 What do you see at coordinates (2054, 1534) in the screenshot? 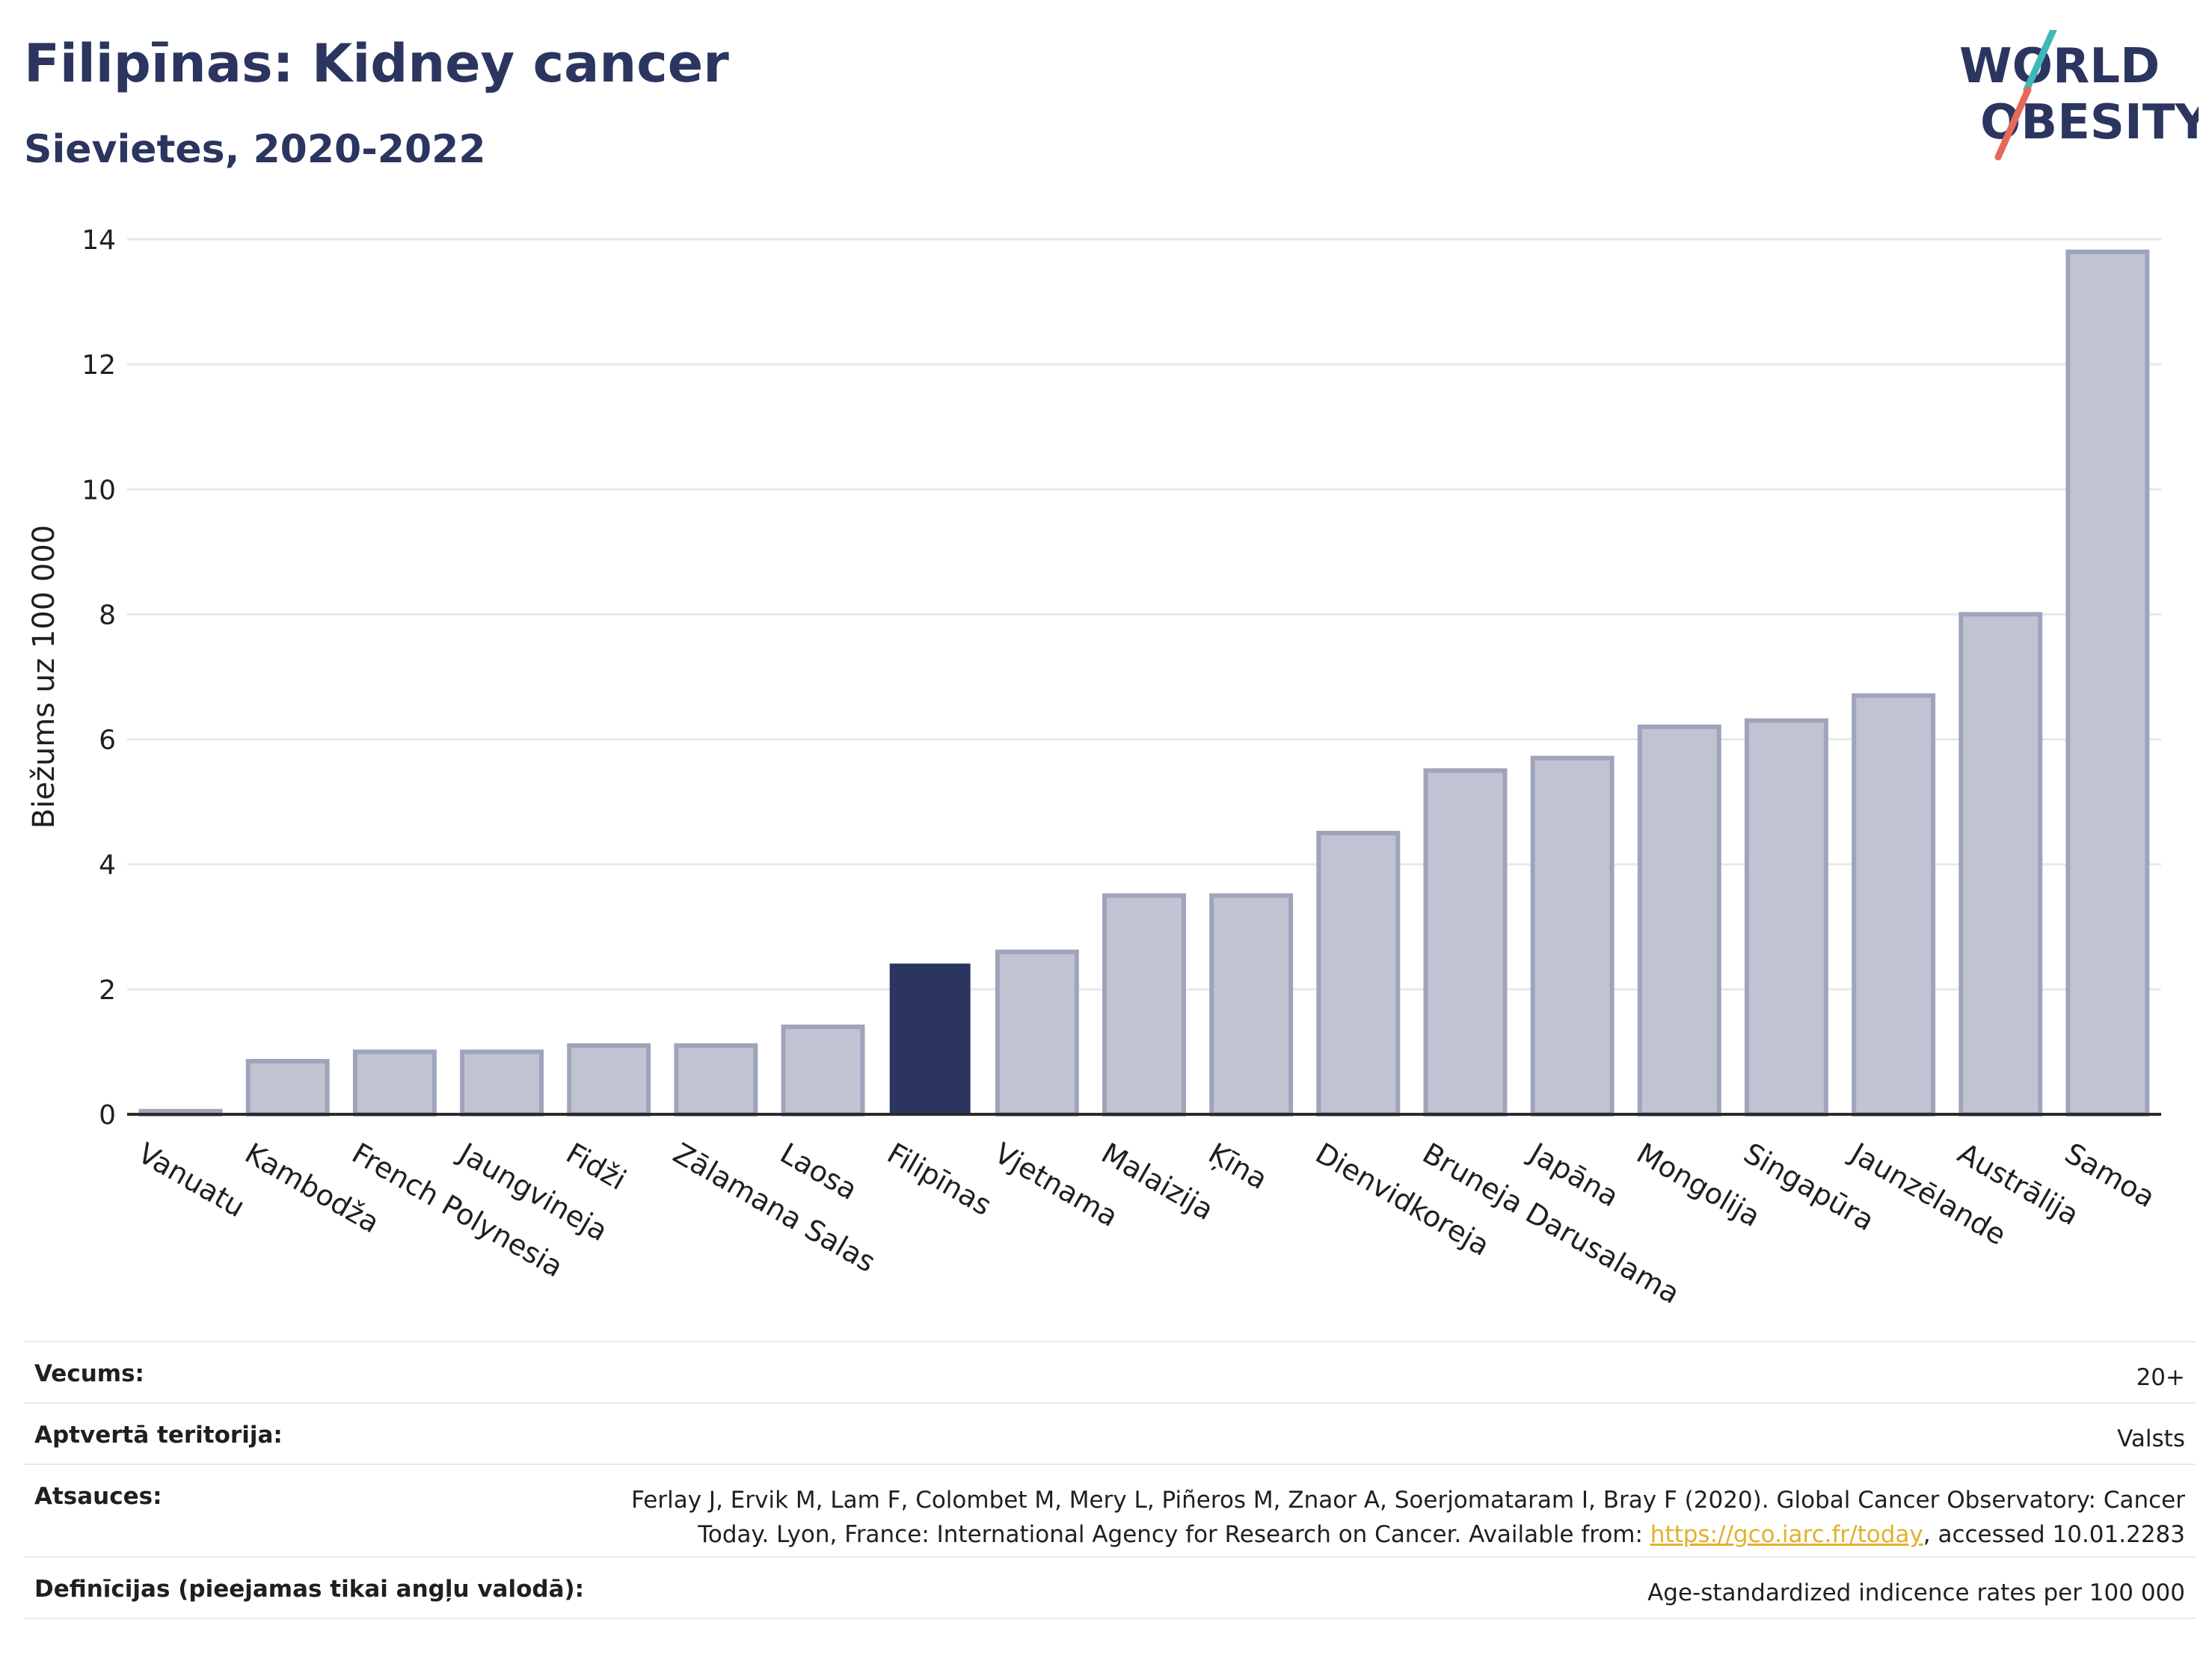
I see `references-line2-post: , accessed 10.01.2283` at bounding box center [2054, 1534].